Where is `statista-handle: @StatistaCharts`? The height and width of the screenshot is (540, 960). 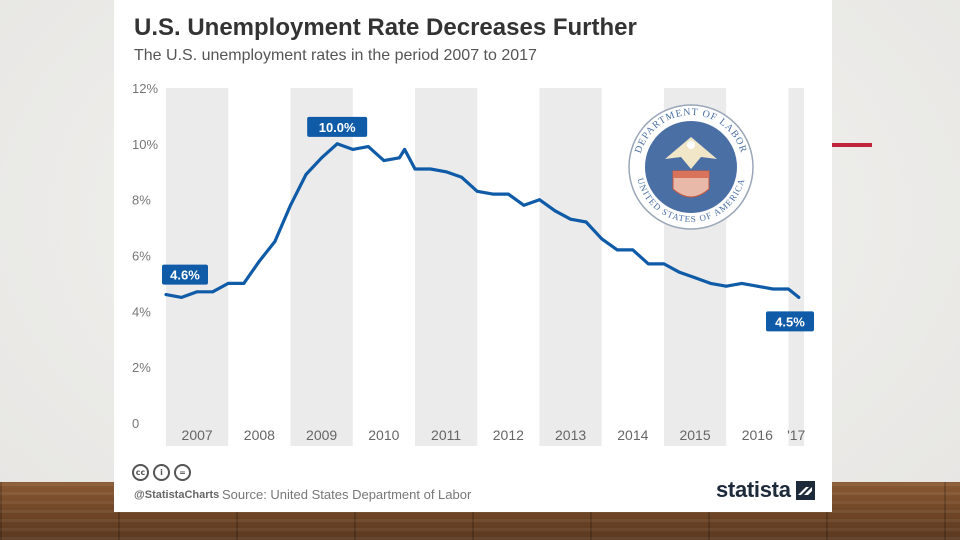
statista-handle: @StatistaCharts is located at coordinates (177, 495).